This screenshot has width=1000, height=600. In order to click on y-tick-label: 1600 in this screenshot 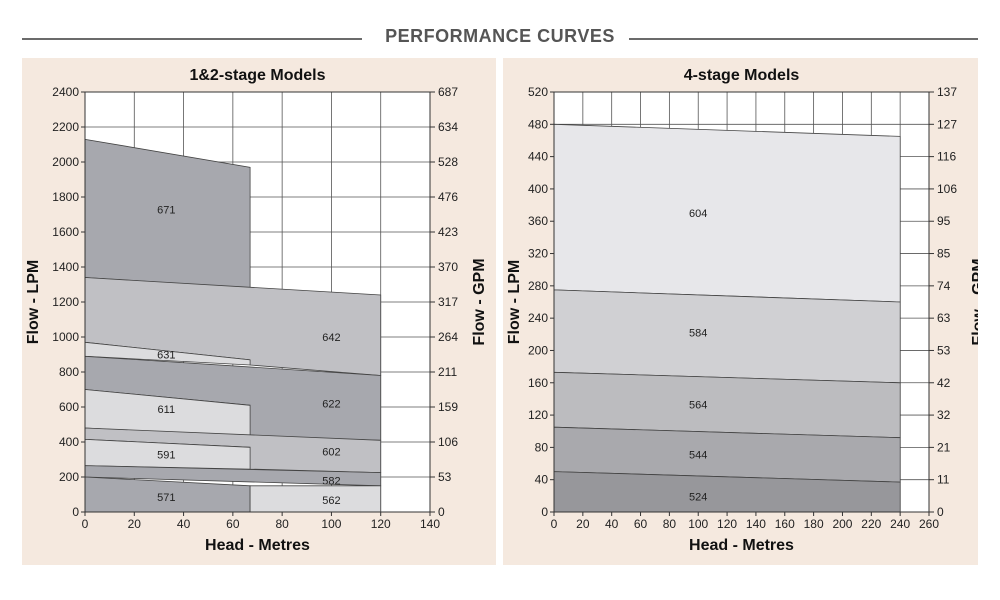, I will do `click(65, 232)`.